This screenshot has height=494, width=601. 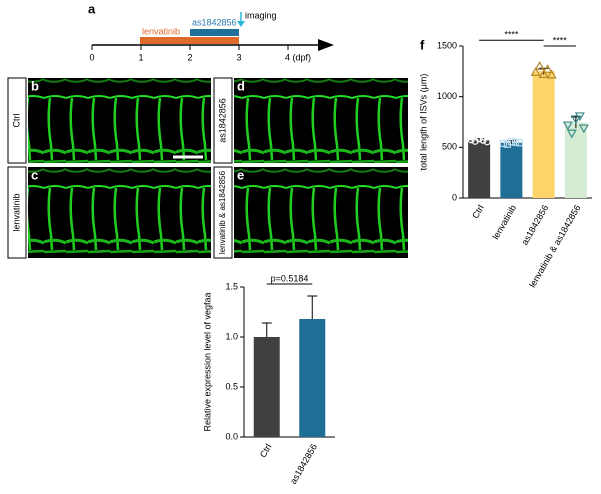 What do you see at coordinates (161, 31) in the screenshot?
I see `treatment-label: lenvatinib` at bounding box center [161, 31].